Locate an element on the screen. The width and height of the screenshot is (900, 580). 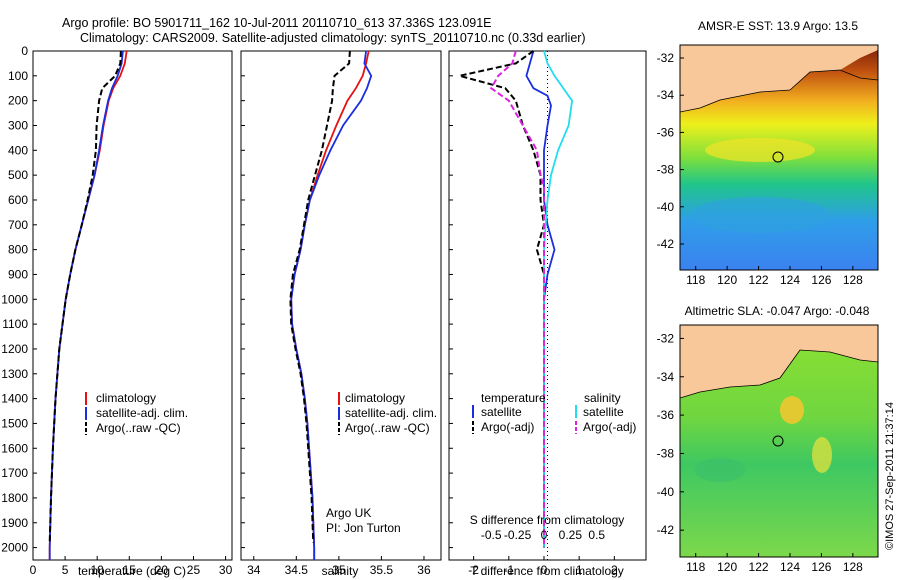
x-tick-label: 35 is located at coordinates (339, 570).